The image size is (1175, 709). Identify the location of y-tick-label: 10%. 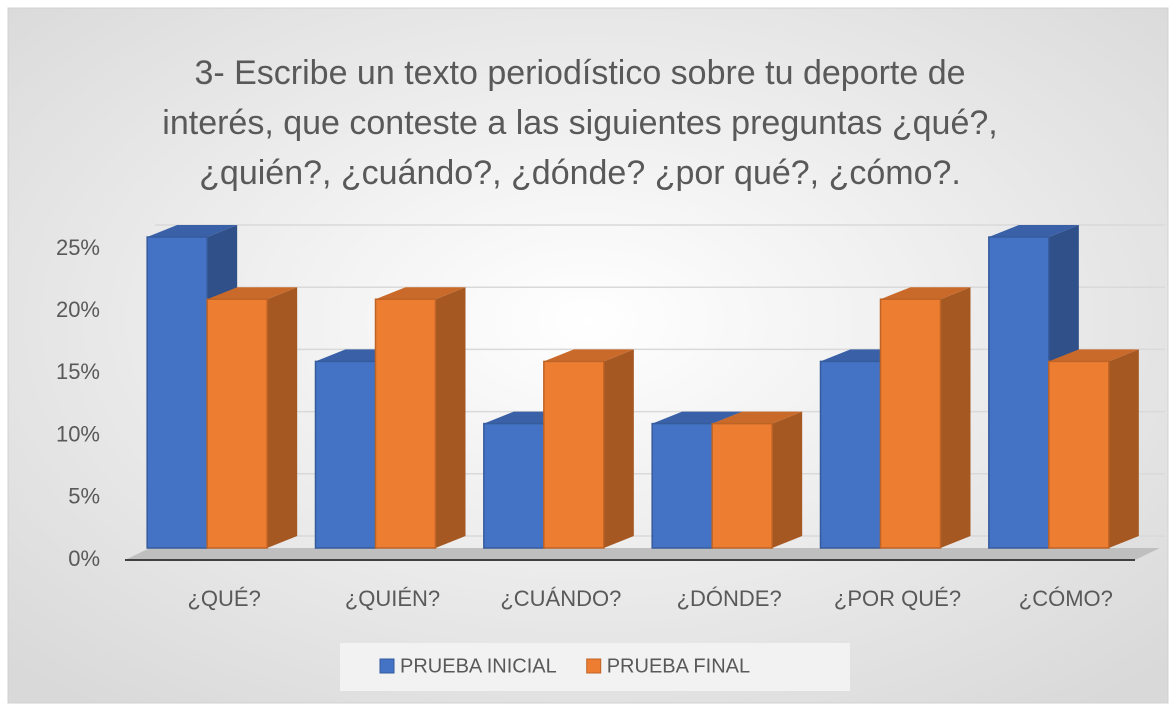
(78, 433).